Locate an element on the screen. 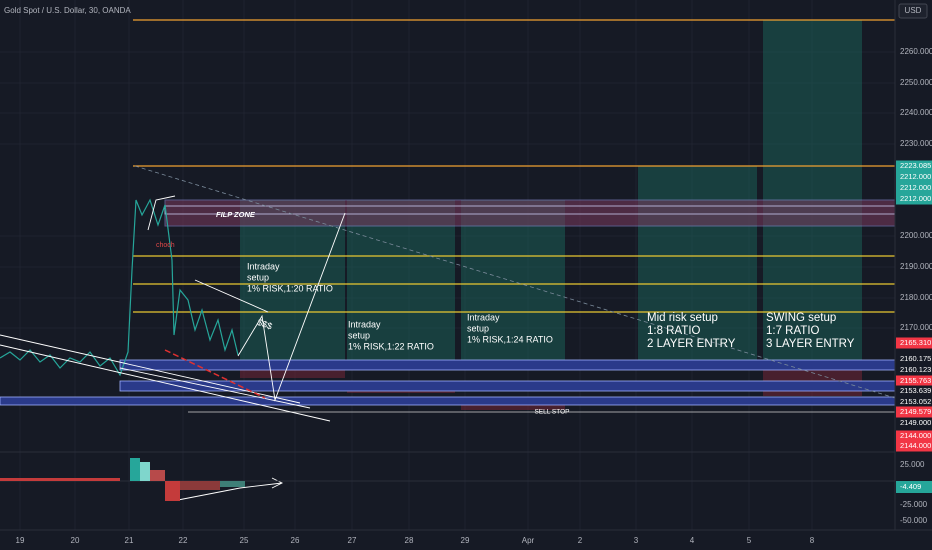  date-label: 21 is located at coordinates (129, 540).